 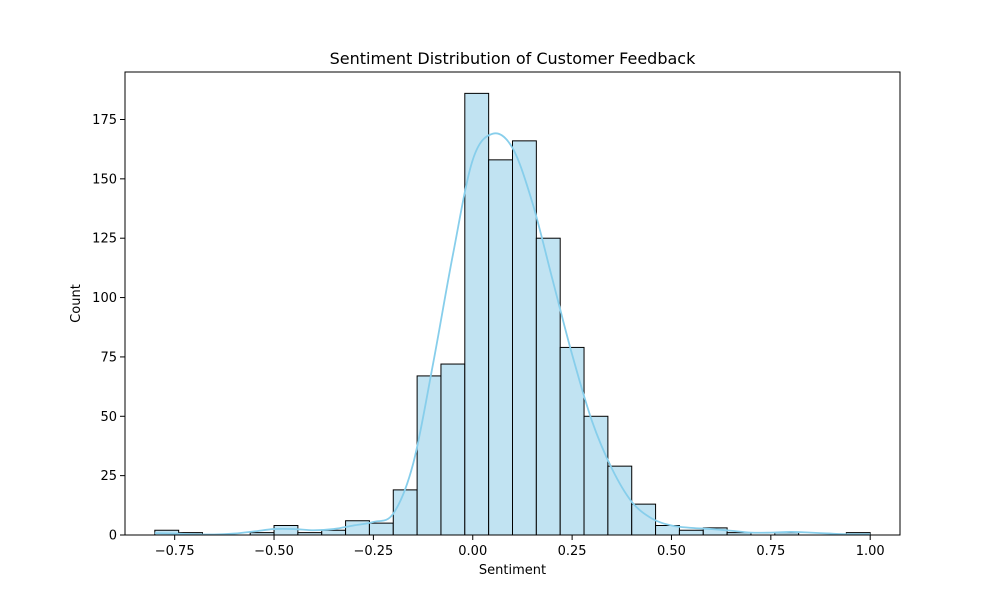 I want to click on y-axis-label: Count, so click(x=76, y=303).